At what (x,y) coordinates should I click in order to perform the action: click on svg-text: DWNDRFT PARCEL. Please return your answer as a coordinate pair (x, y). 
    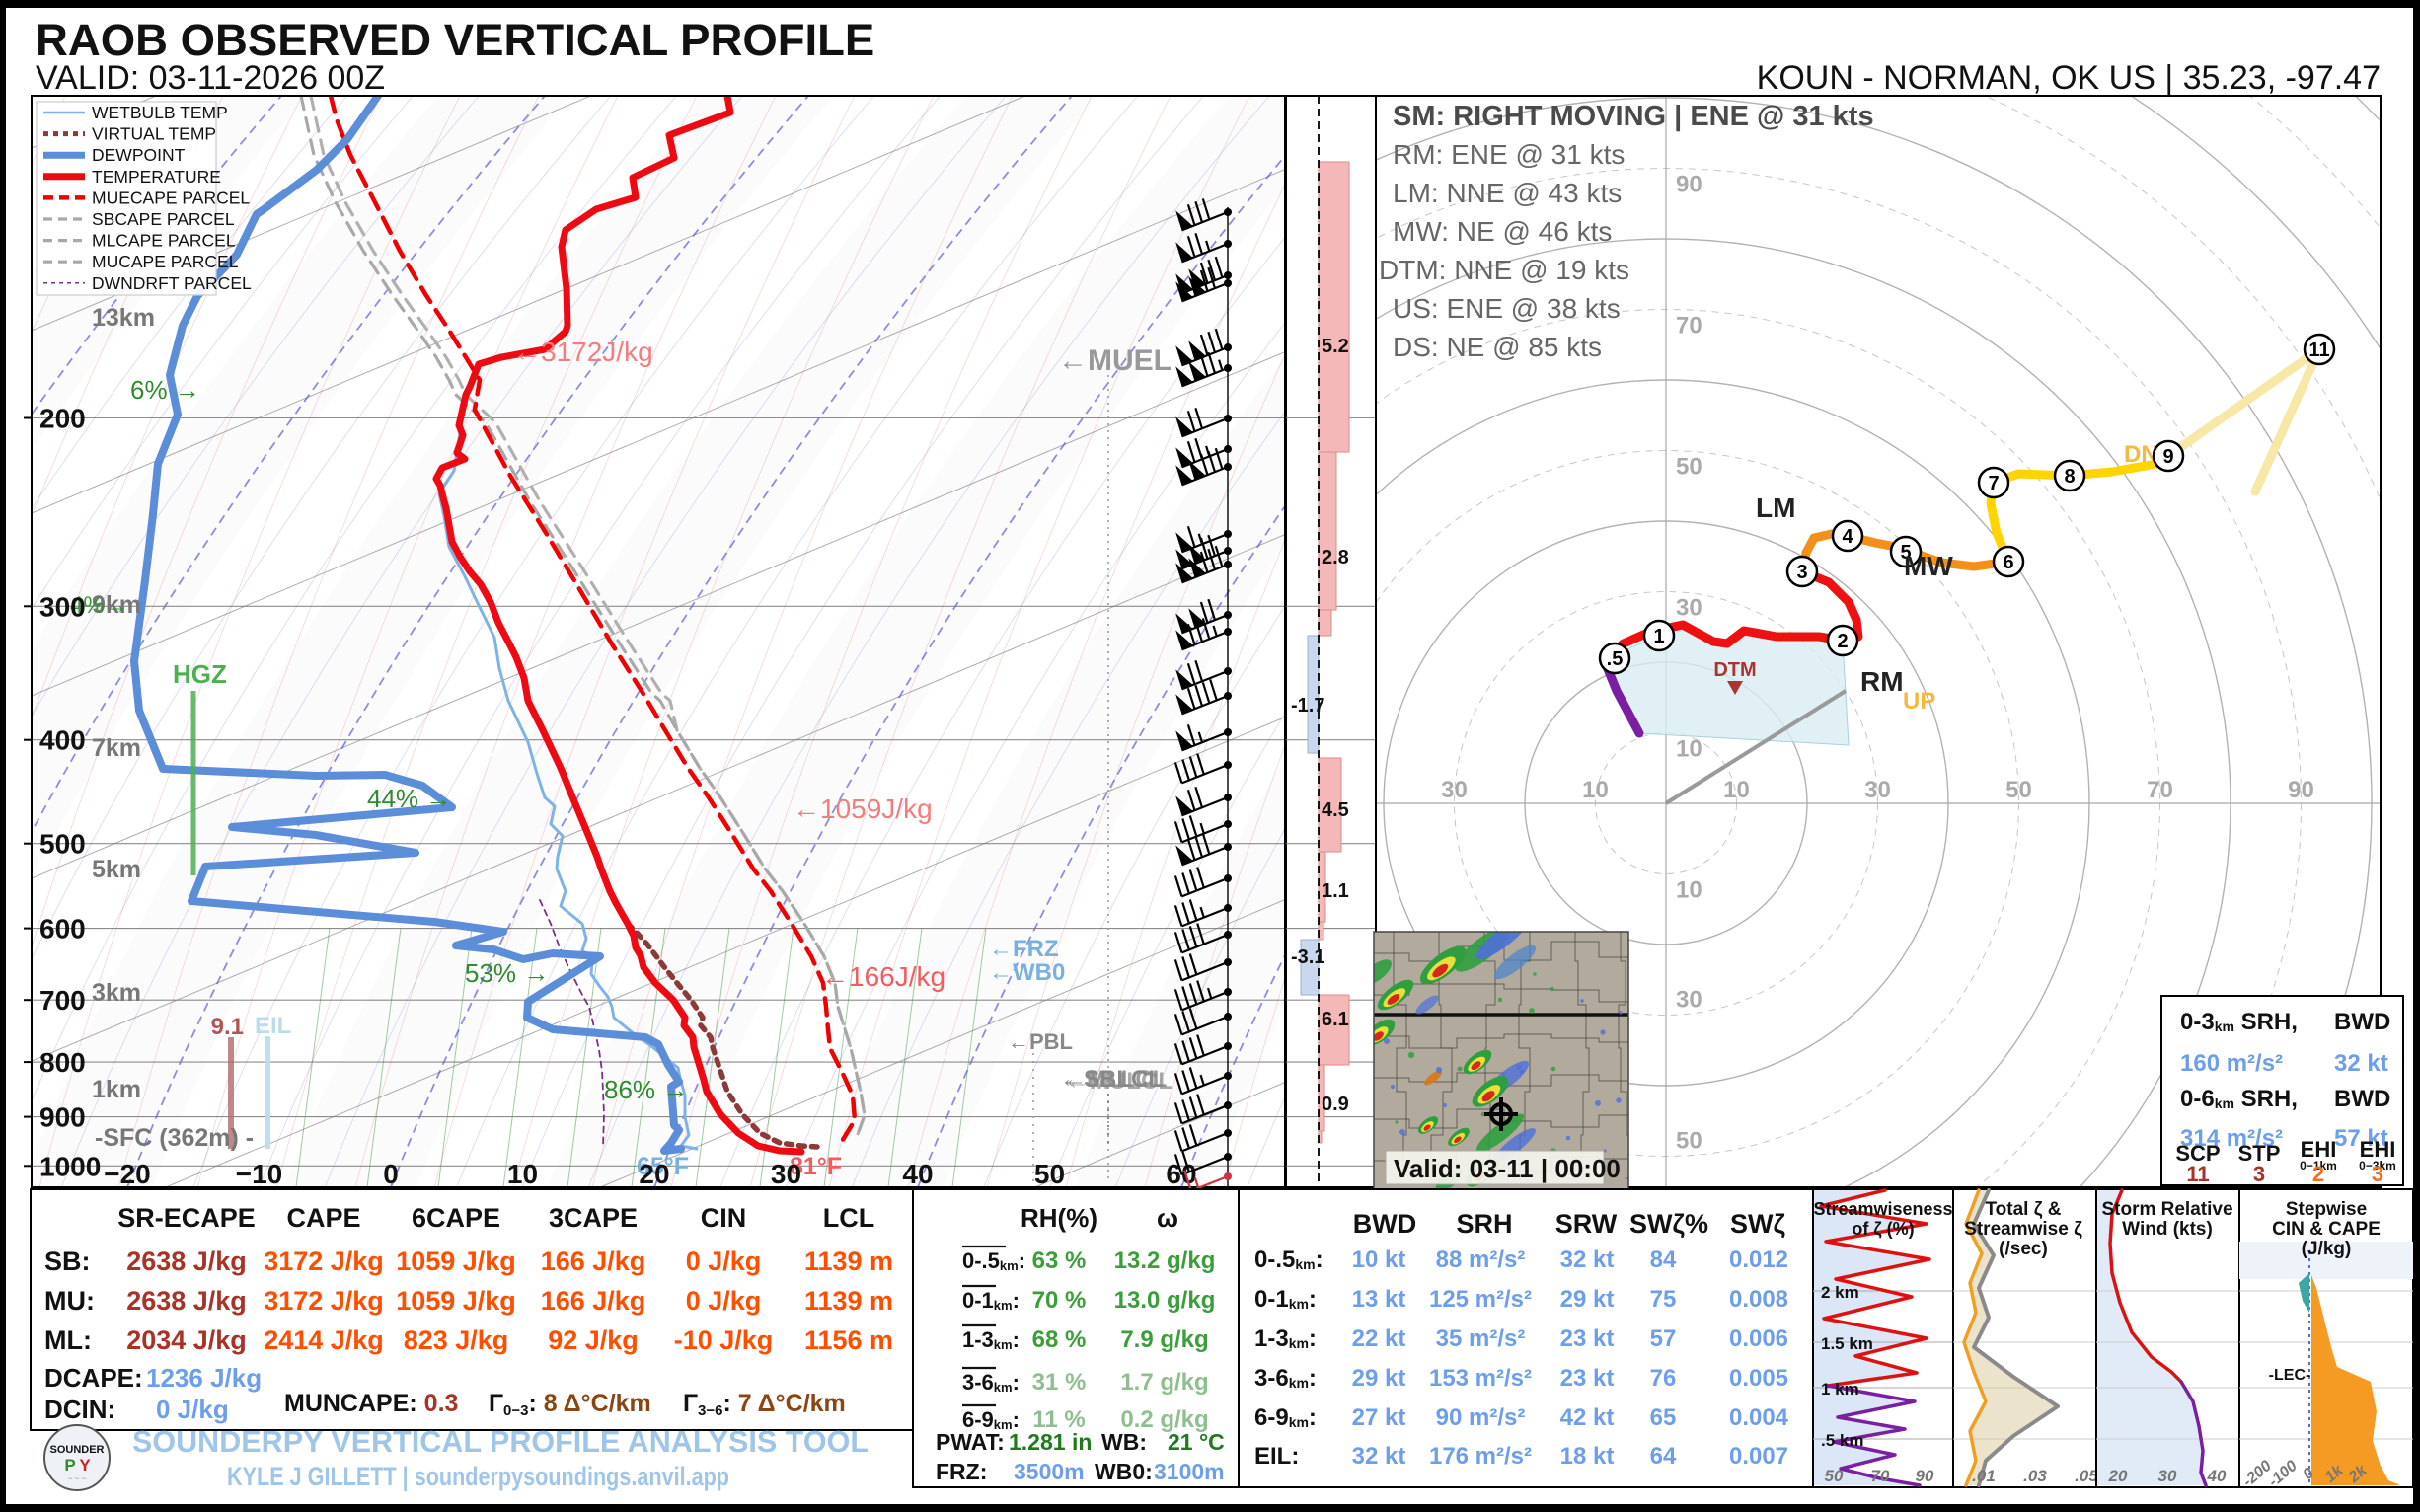
    Looking at the image, I should click on (172, 283).